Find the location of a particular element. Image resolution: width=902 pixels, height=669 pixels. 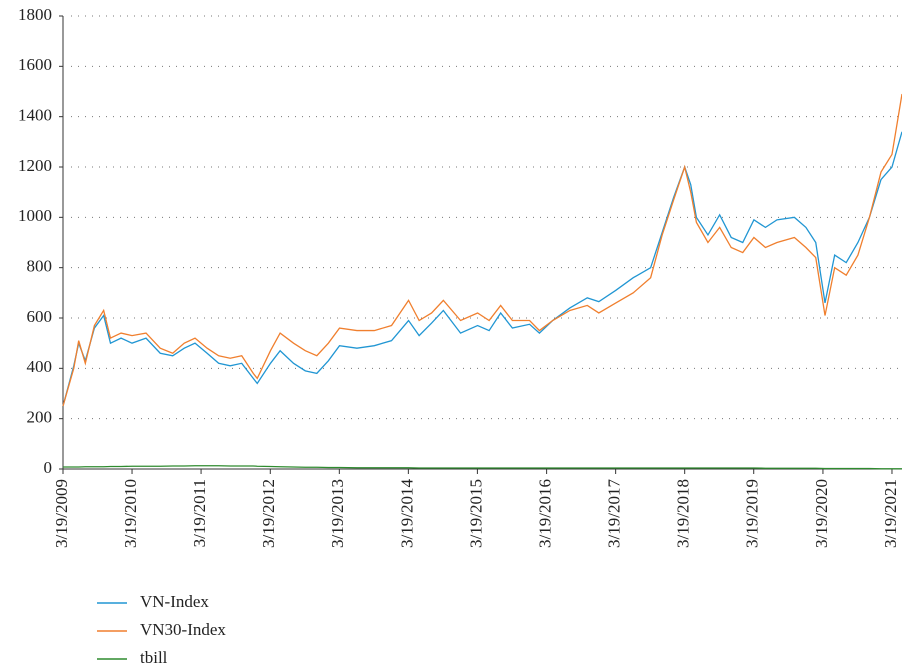

y-tick-label: 1000 is located at coordinates (35, 215).